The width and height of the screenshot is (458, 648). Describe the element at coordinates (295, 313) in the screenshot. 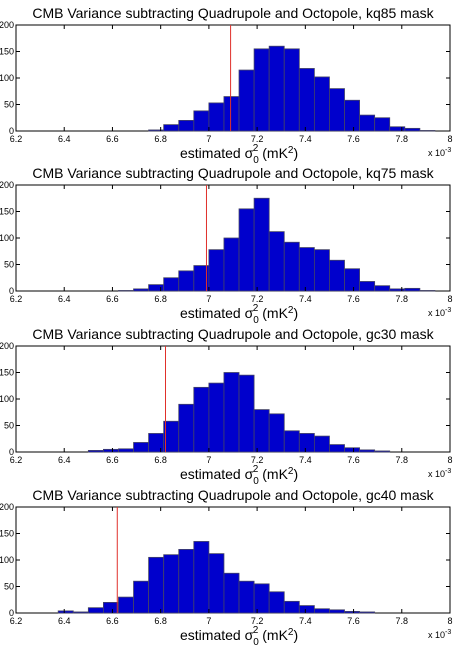

I see `x-axis-label-close: )` at that location.